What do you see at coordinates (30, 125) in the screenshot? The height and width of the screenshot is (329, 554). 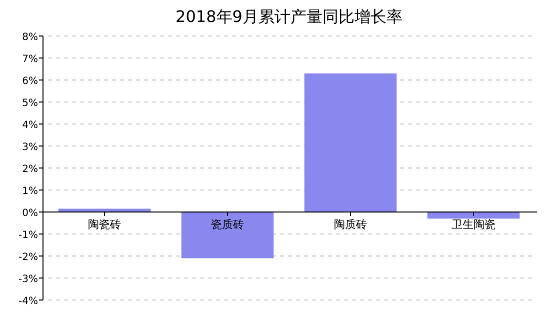 I see `y-tick-label: 4%` at bounding box center [30, 125].